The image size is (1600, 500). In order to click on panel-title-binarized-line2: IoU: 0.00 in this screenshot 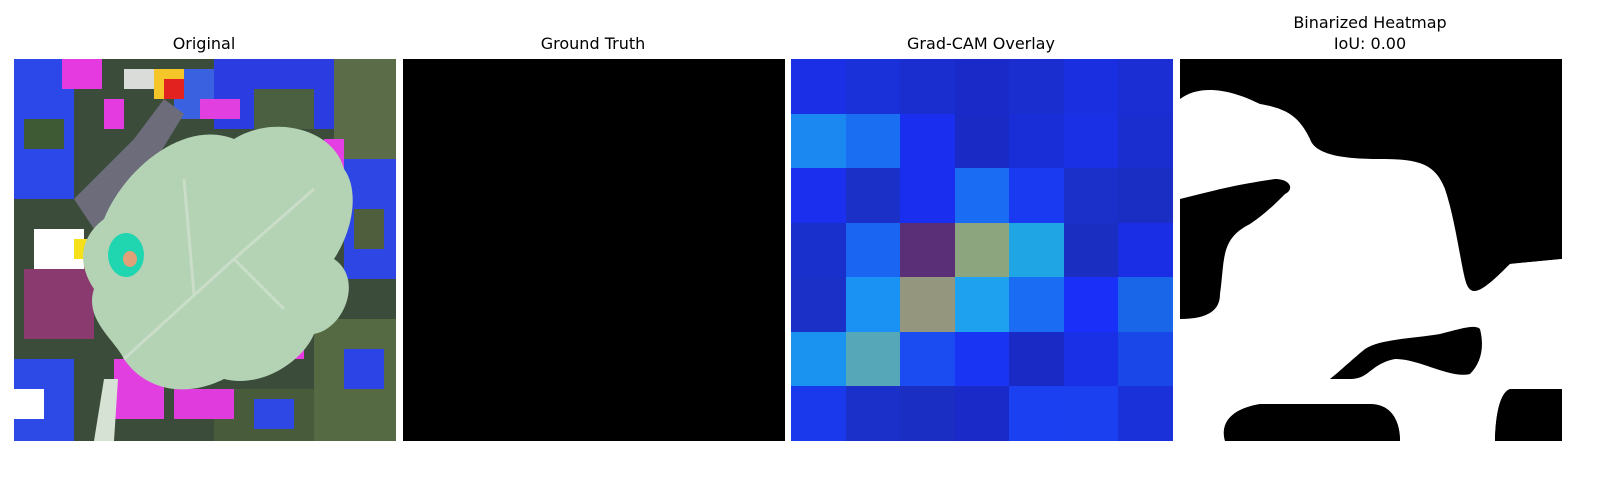, I will do `click(1370, 43)`.